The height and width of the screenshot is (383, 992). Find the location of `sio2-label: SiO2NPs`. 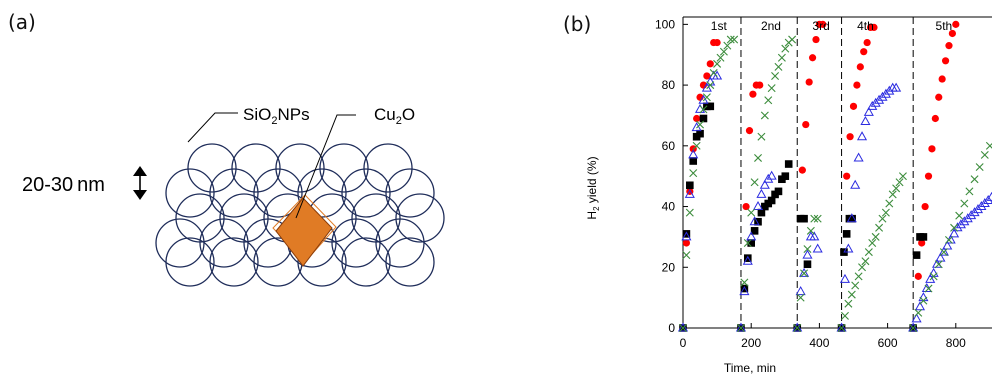

sio2-label: SiO2NPs is located at coordinates (276, 116).